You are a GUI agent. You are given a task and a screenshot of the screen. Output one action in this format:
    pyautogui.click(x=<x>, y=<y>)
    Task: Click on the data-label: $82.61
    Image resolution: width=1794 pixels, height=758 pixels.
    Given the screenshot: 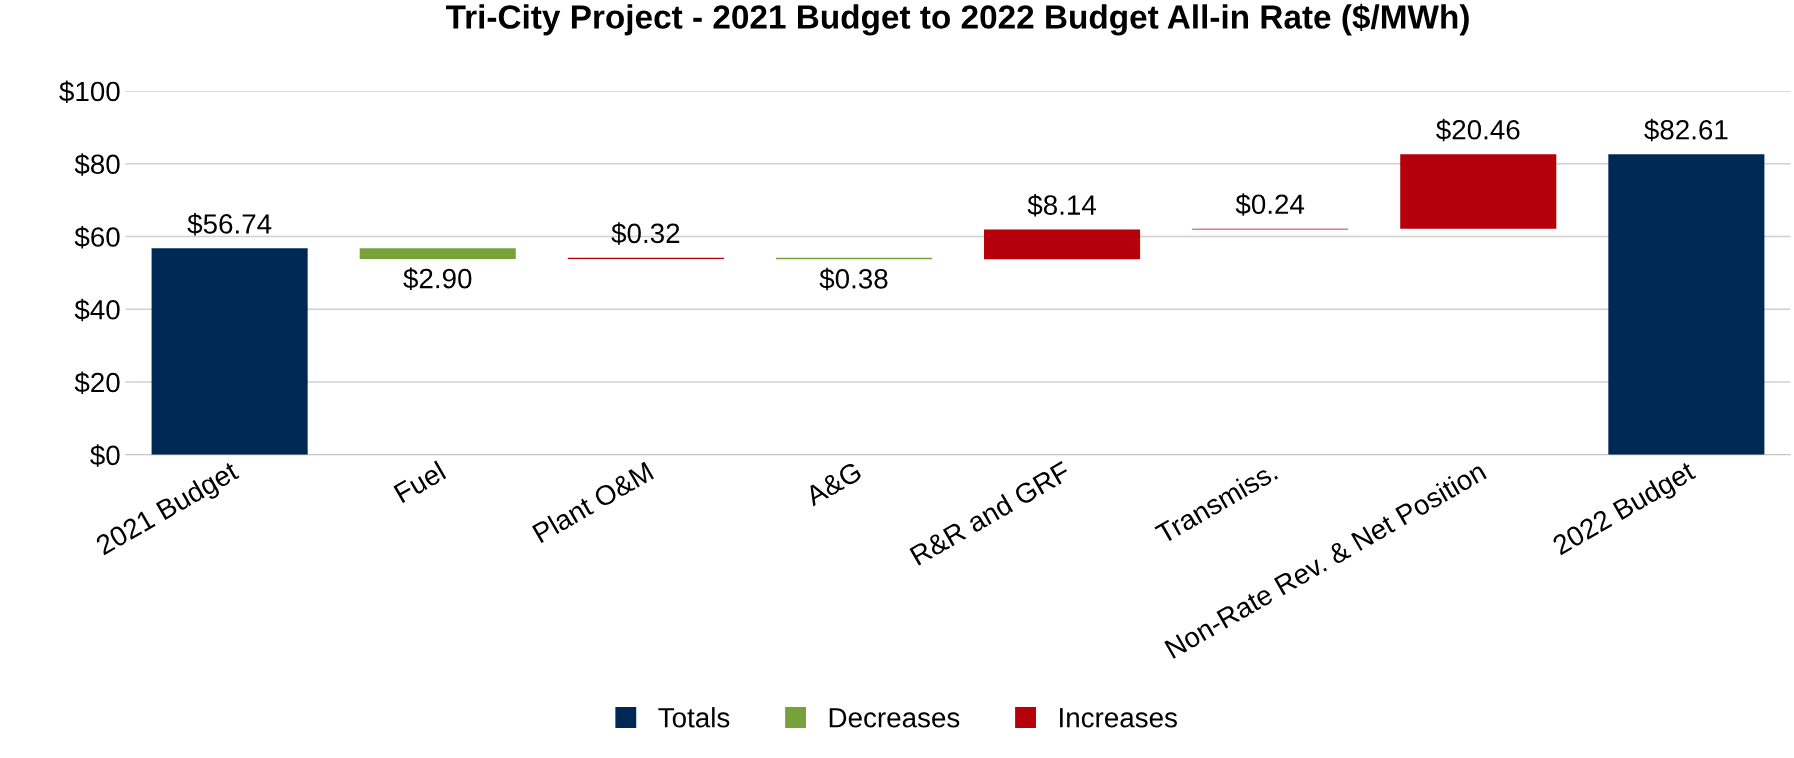 What is the action you would take?
    pyautogui.click(x=1686, y=130)
    